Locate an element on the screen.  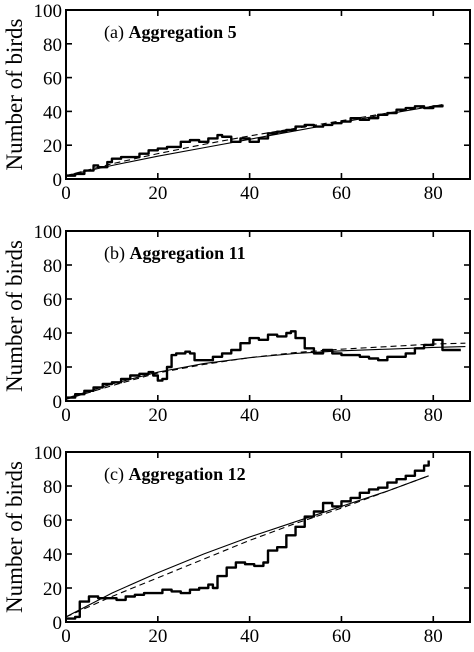
panel-title: (c) Aggregation 12 is located at coordinates (175, 474).